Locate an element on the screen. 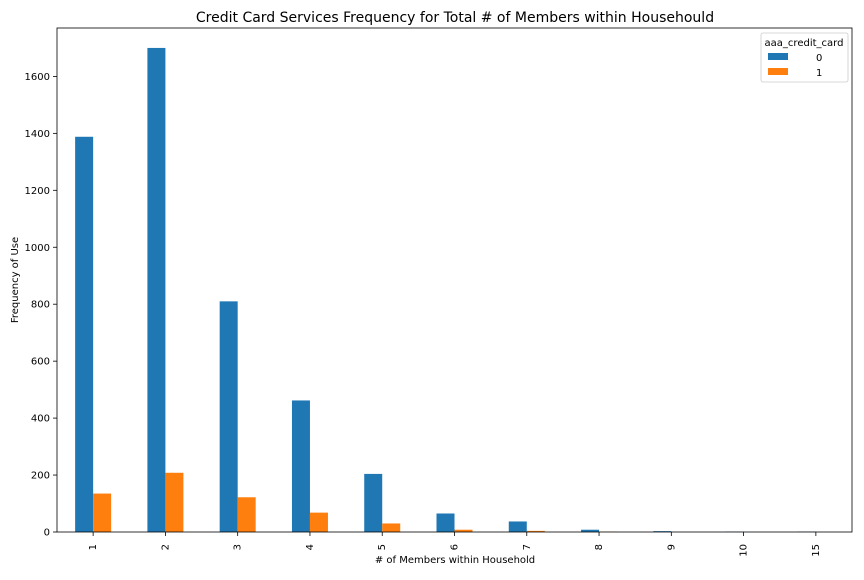  y-tick-label: 800 is located at coordinates (40, 305).